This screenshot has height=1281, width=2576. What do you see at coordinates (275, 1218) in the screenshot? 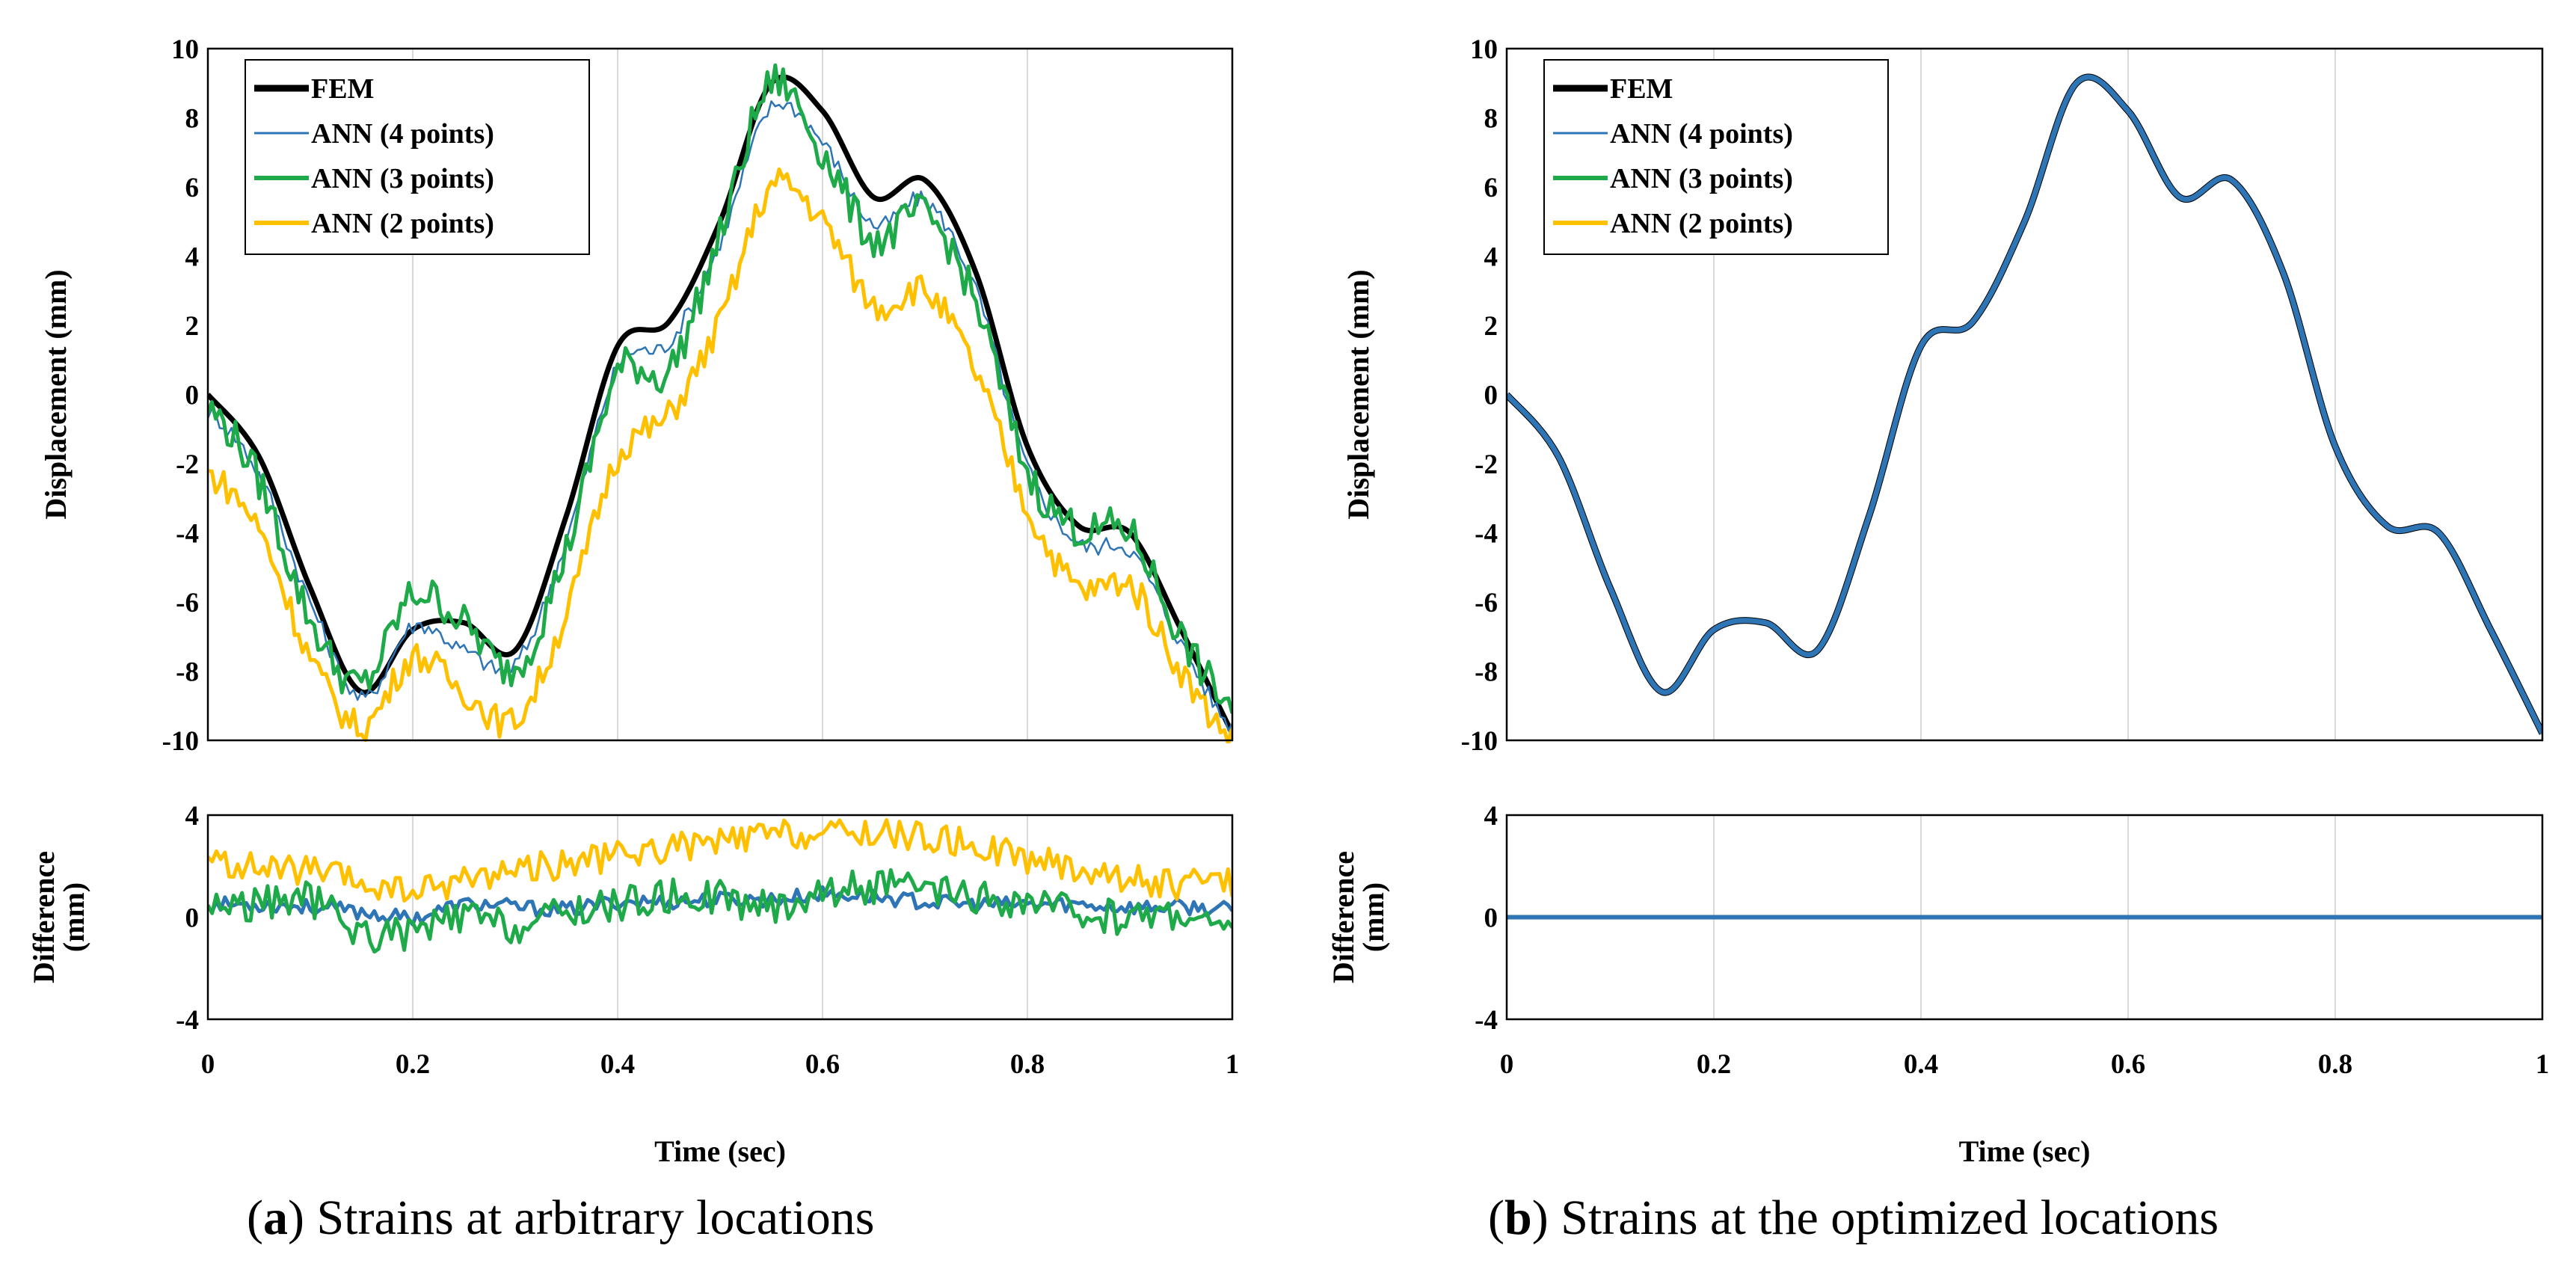
I see `caption-letter: a` at bounding box center [275, 1218].